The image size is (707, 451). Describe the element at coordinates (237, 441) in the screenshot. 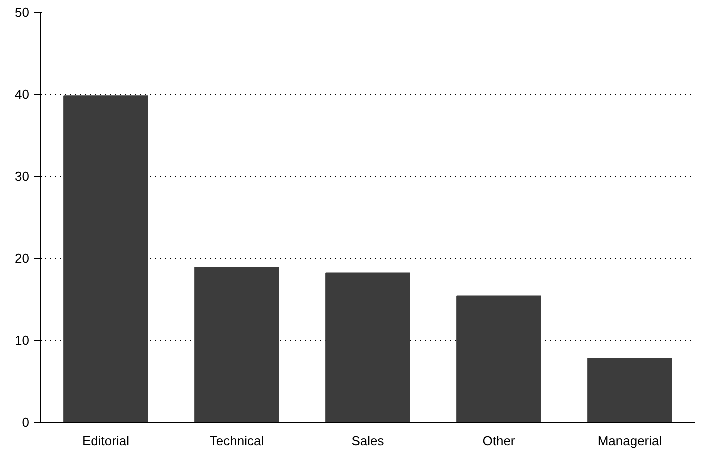

I see `x-tick-label: Technical` at that location.